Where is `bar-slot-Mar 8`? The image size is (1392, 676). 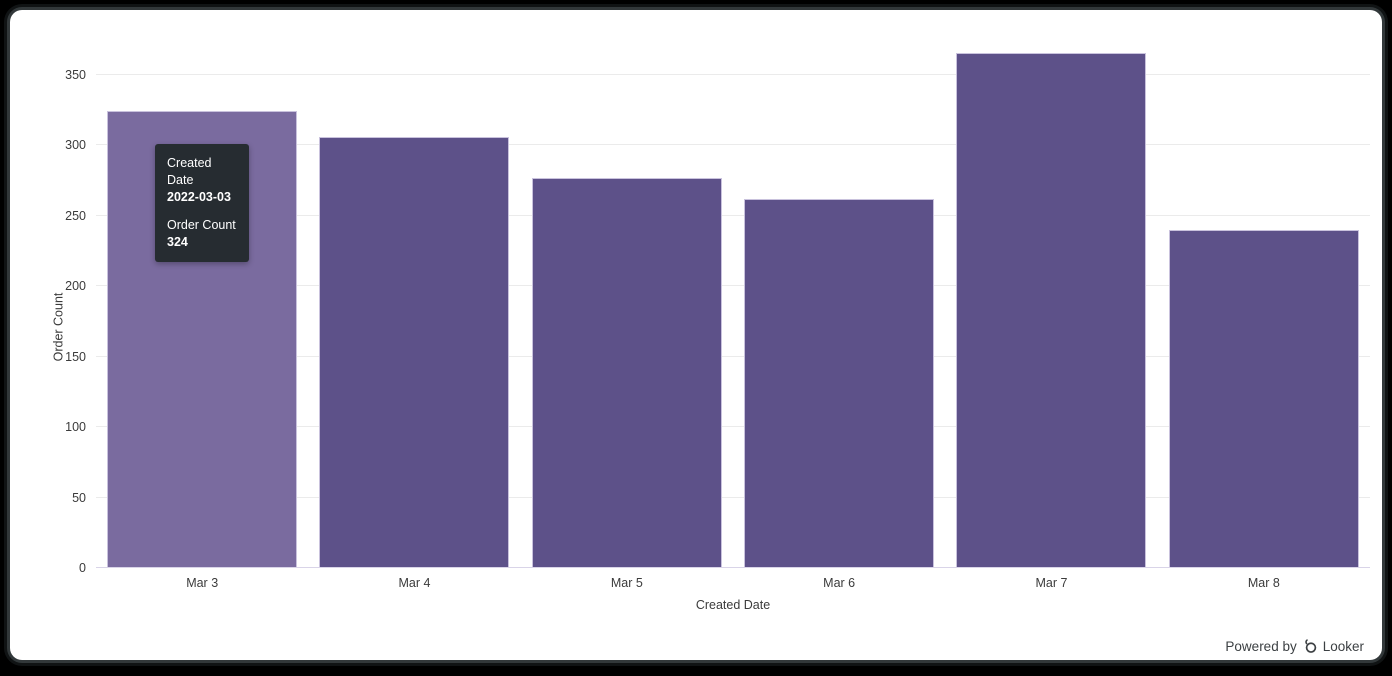 bar-slot-Mar 8 is located at coordinates (1264, 288).